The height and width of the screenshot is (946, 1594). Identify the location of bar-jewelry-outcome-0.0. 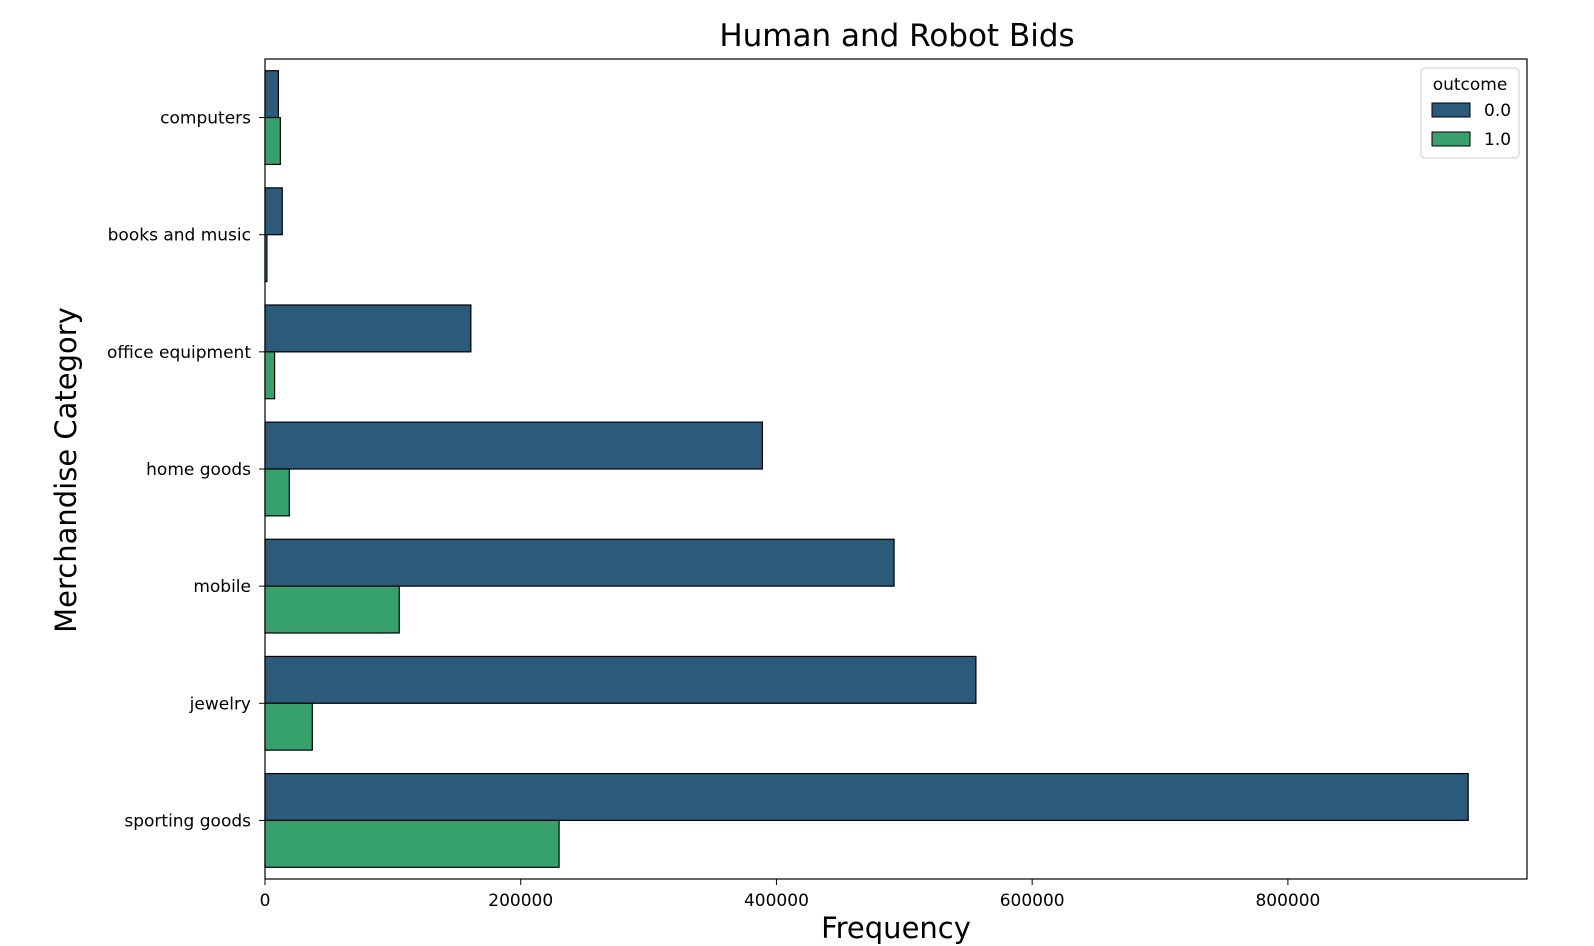
(620, 679).